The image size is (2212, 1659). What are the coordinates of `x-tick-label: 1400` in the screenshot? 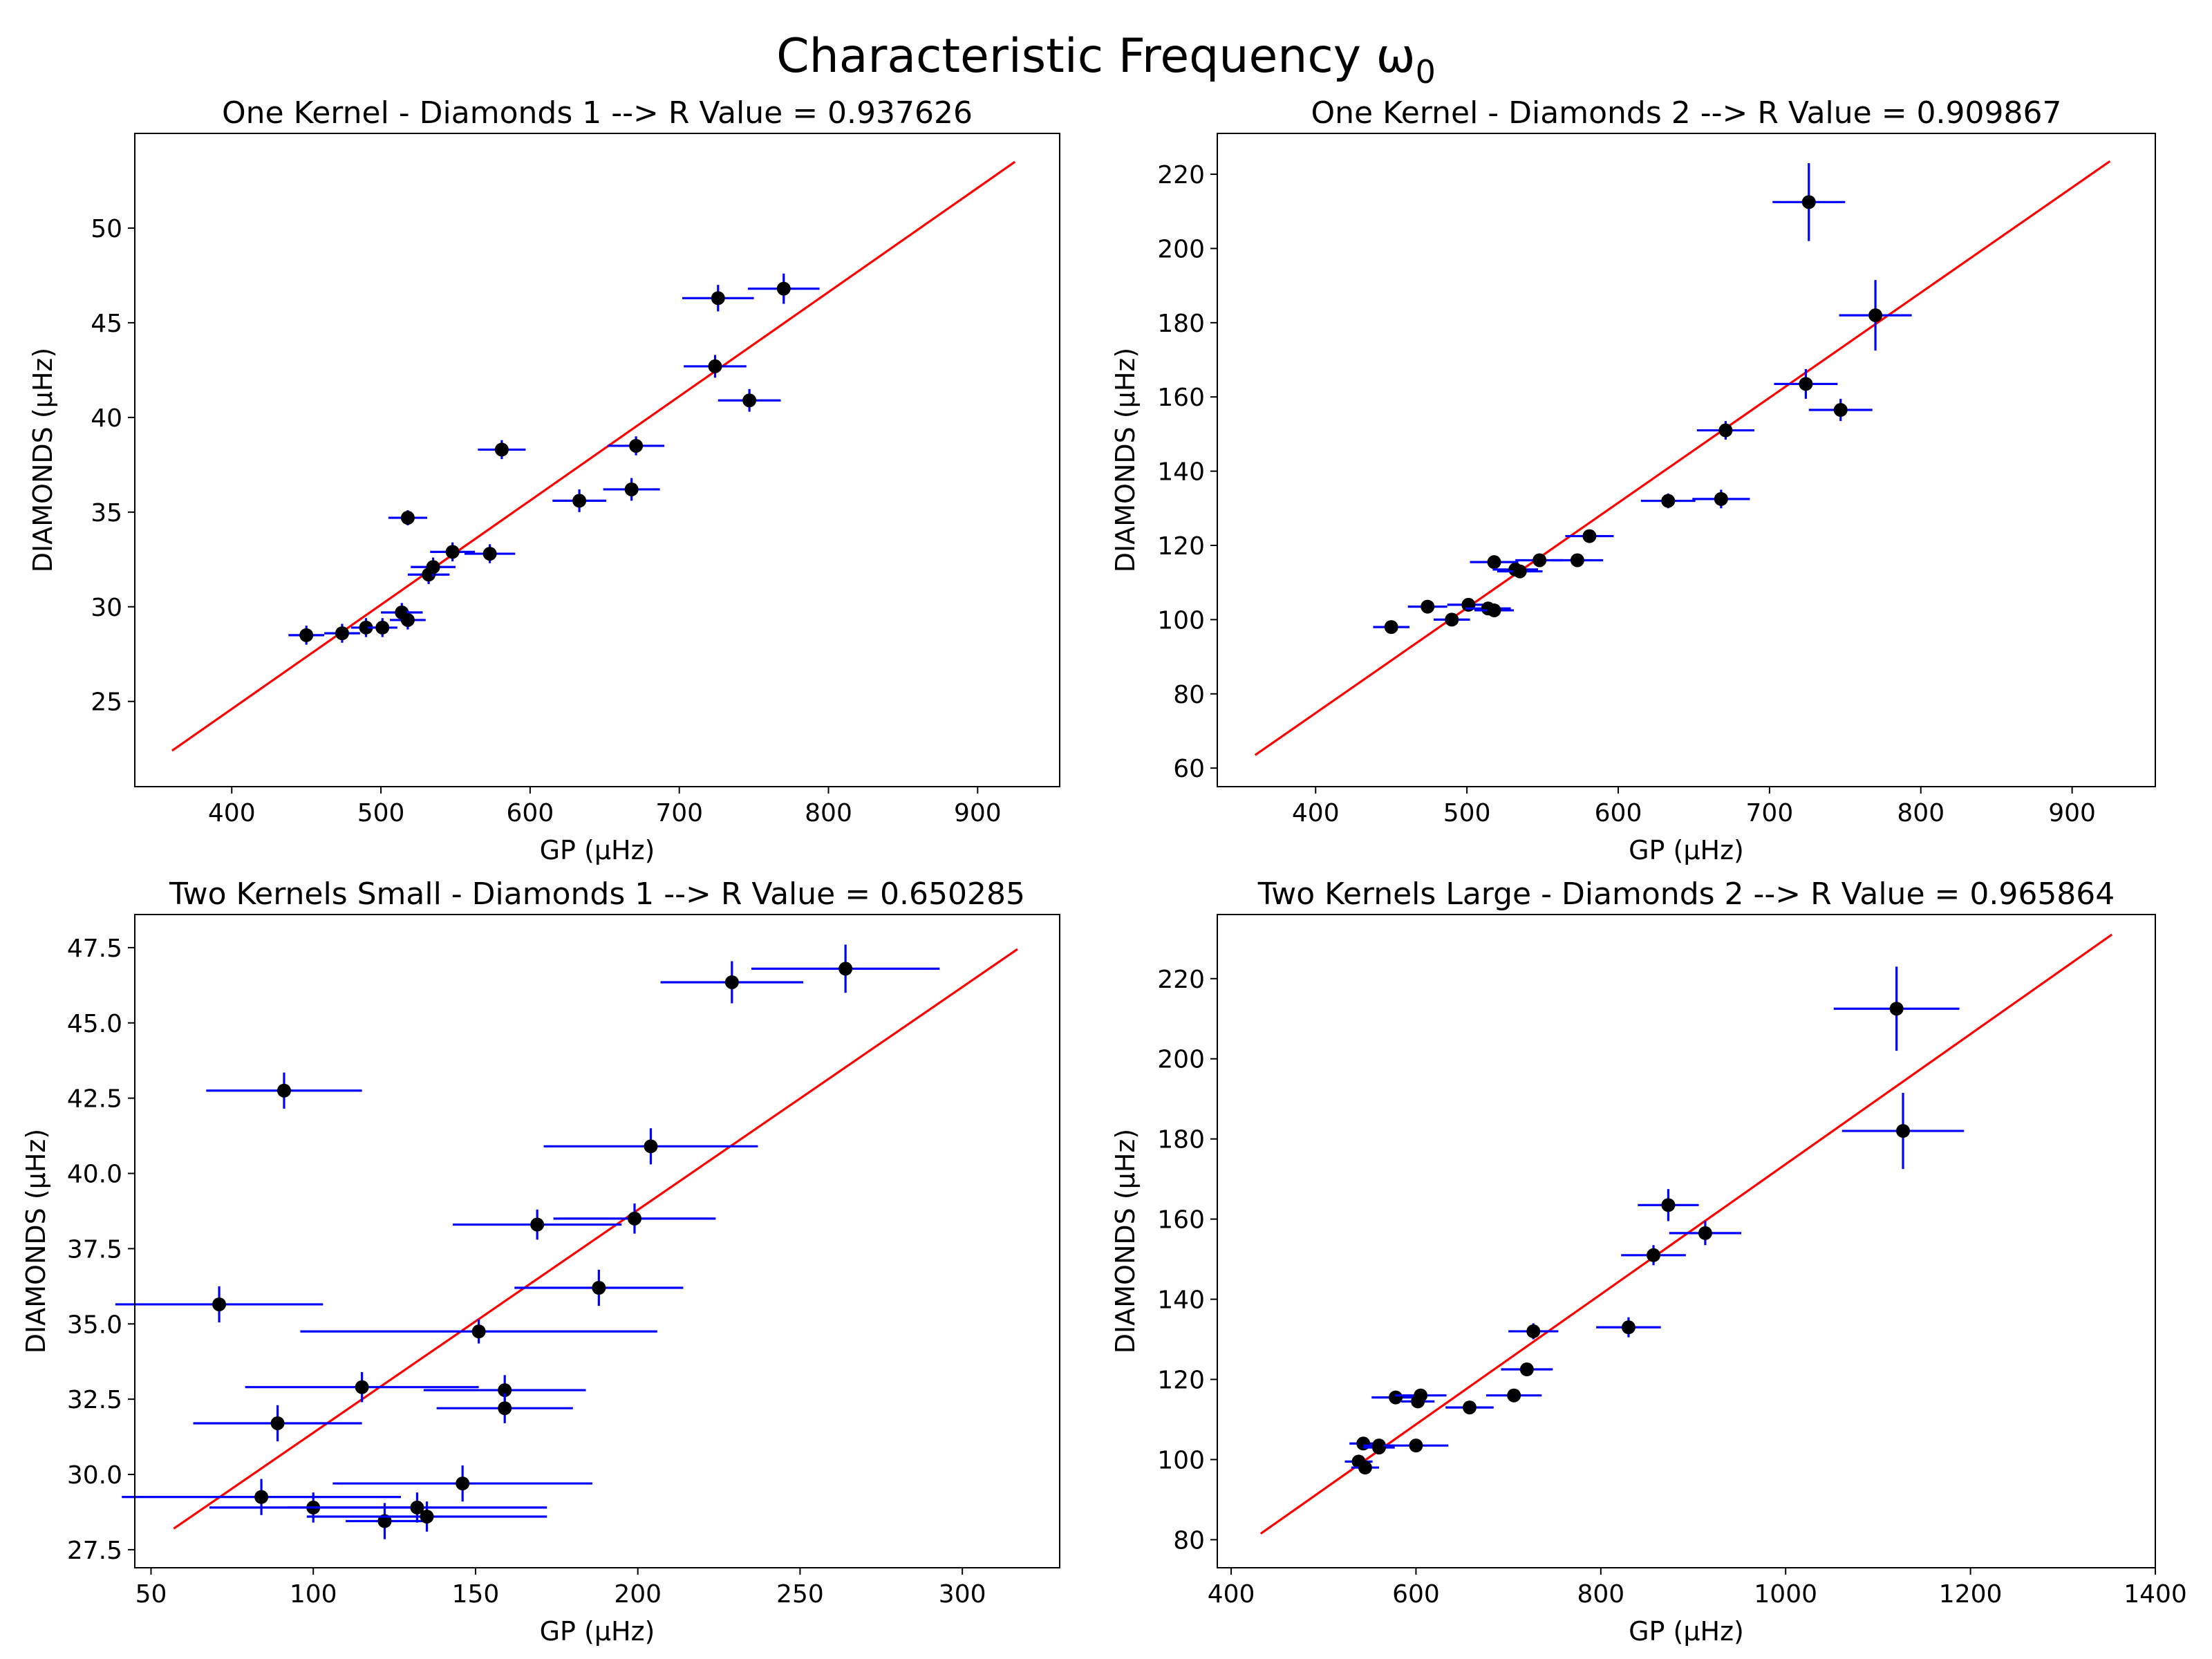 It's located at (2155, 1595).